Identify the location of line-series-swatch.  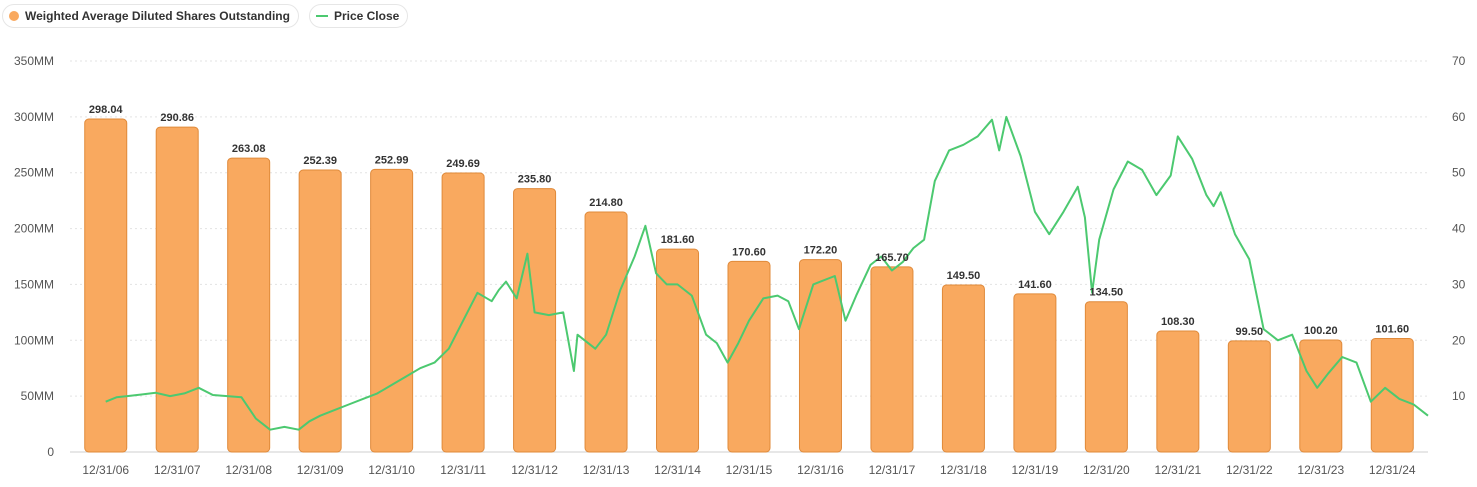
(321, 16).